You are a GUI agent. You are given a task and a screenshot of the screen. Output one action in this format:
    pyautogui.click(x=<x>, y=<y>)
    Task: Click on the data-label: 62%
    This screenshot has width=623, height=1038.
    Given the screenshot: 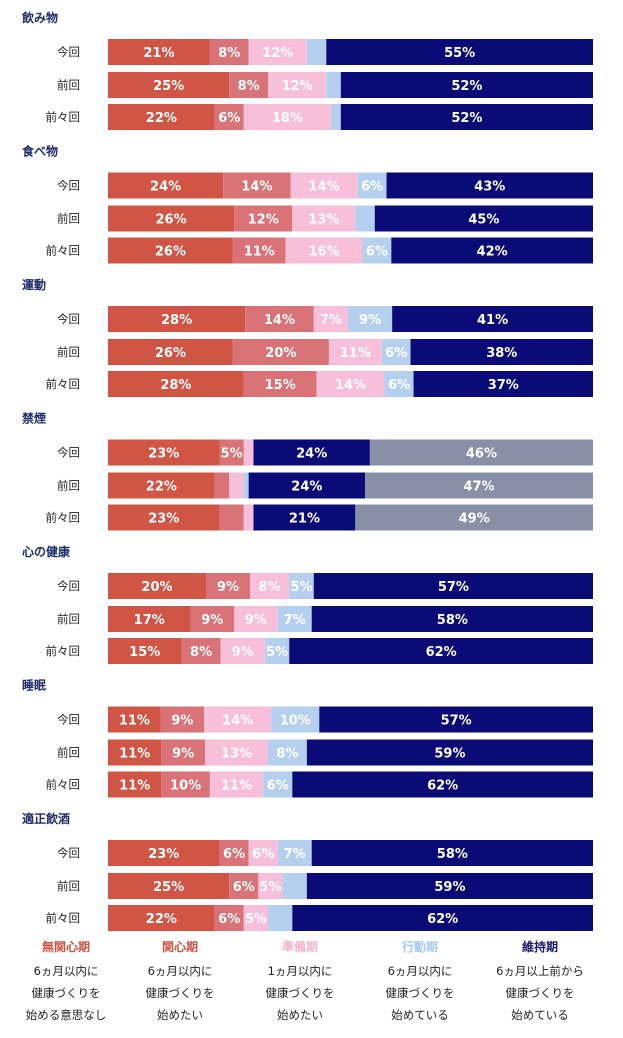 What is the action you would take?
    pyautogui.click(x=441, y=652)
    